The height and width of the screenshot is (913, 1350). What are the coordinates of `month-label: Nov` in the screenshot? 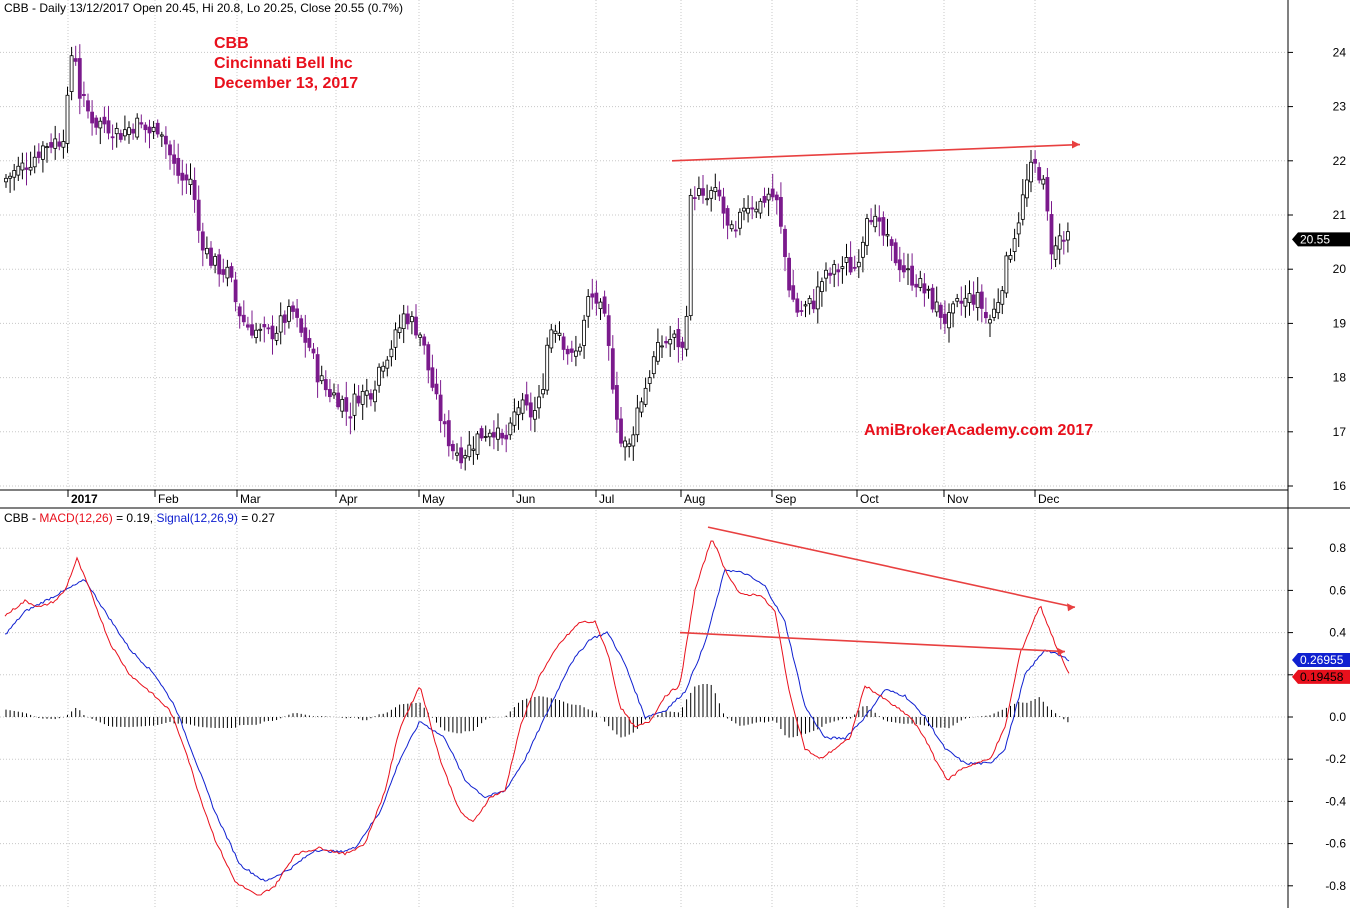 It's located at (957, 499).